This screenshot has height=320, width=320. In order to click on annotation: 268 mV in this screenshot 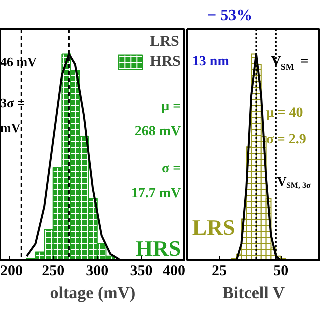, I will do `click(158, 132)`.